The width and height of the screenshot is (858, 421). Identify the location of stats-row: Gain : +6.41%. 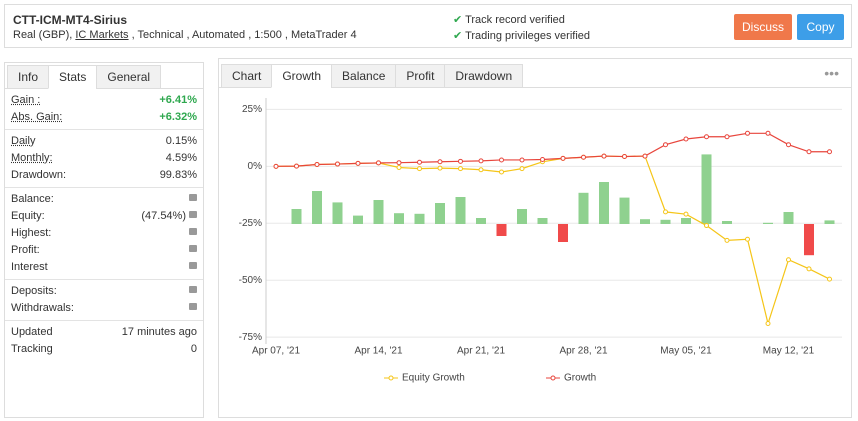
(104, 100).